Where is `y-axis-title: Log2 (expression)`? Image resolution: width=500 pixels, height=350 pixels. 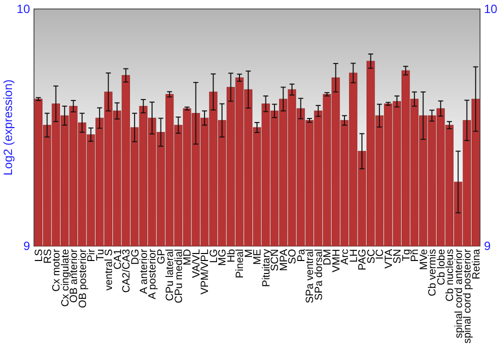 y-axis-title: Log2 (expression) is located at coordinates (8, 127).